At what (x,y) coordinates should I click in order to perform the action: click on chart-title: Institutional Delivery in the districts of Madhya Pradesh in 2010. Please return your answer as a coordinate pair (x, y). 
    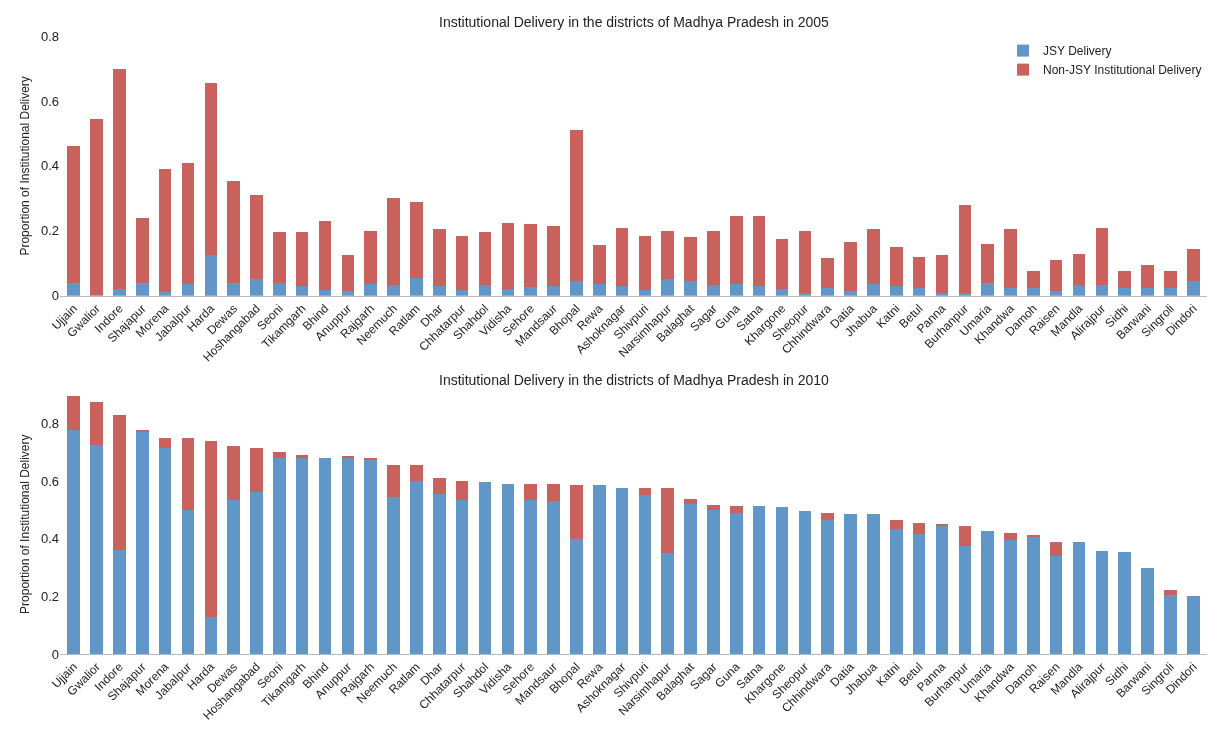
    Looking at the image, I should click on (634, 380).